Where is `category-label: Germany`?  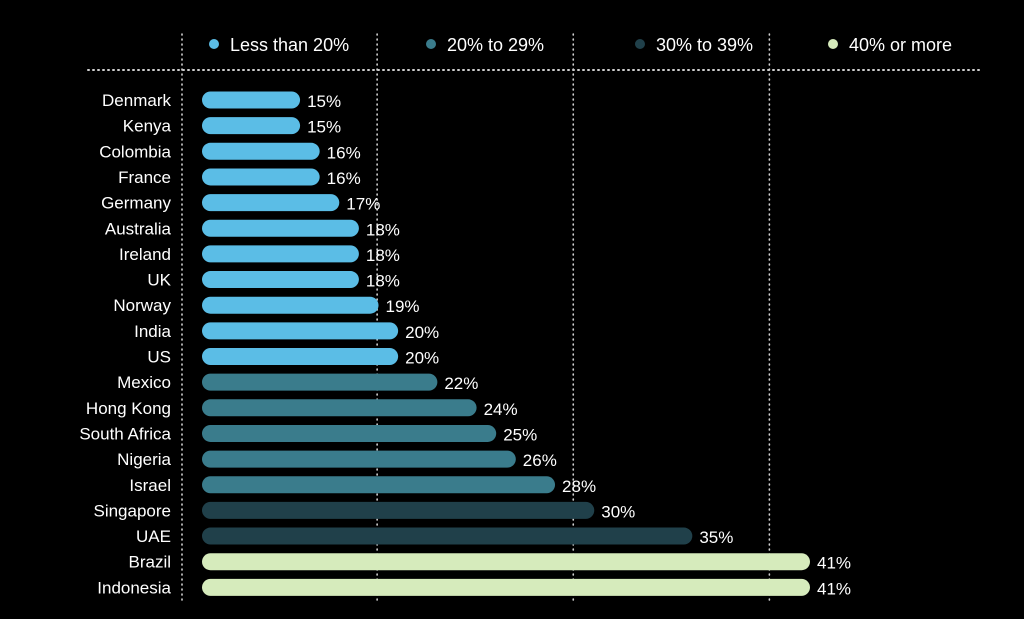 category-label: Germany is located at coordinates (136, 203).